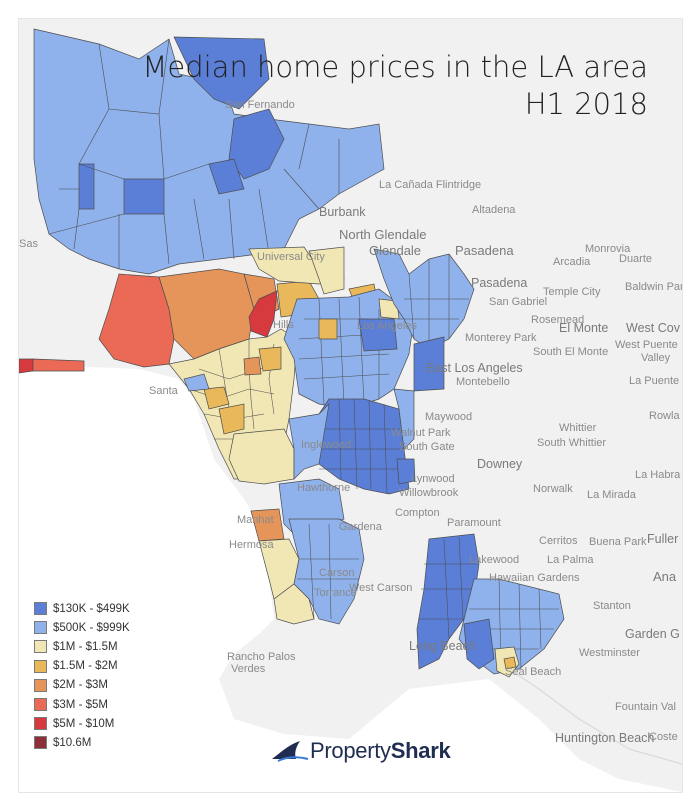 Image resolution: width=699 pixels, height=799 pixels. I want to click on place-label: West Carson, so click(381, 588).